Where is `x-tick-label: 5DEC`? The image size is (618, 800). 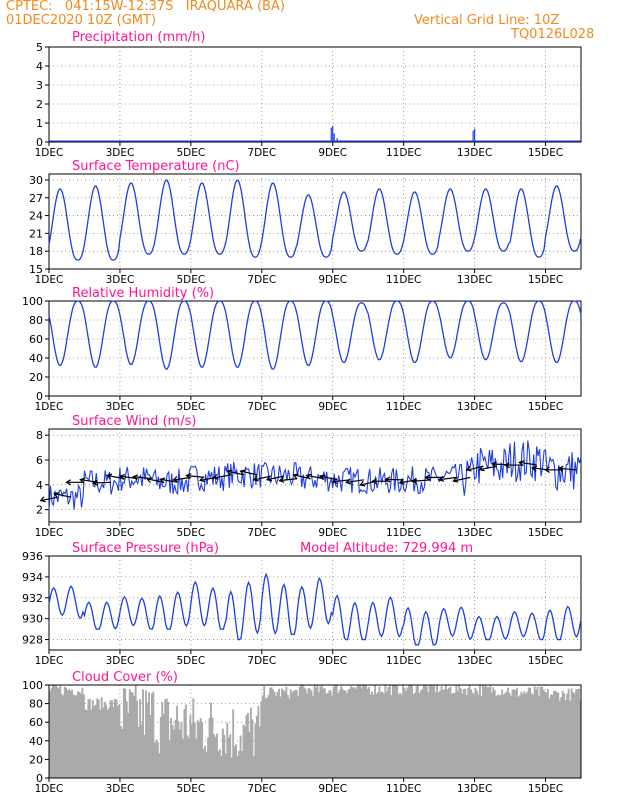
x-tick-label: 5DEC is located at coordinates (190, 661).